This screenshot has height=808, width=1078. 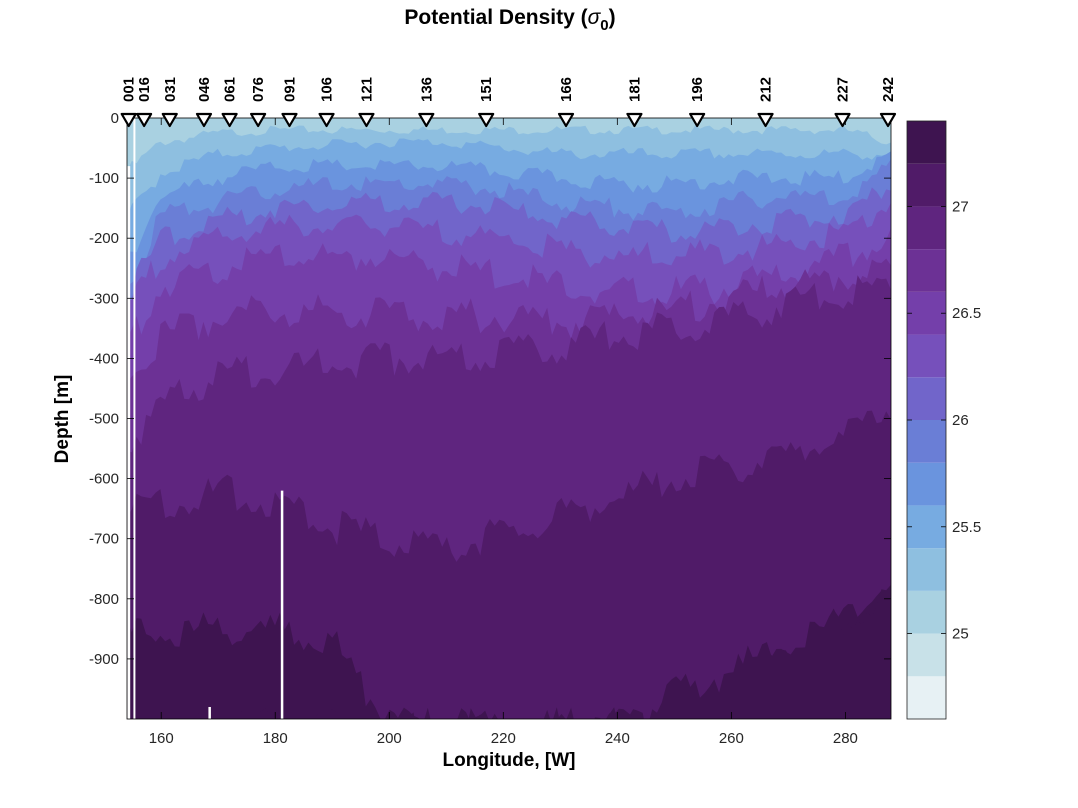 I want to click on colorbar-tick-label: 26.5, so click(x=966, y=313).